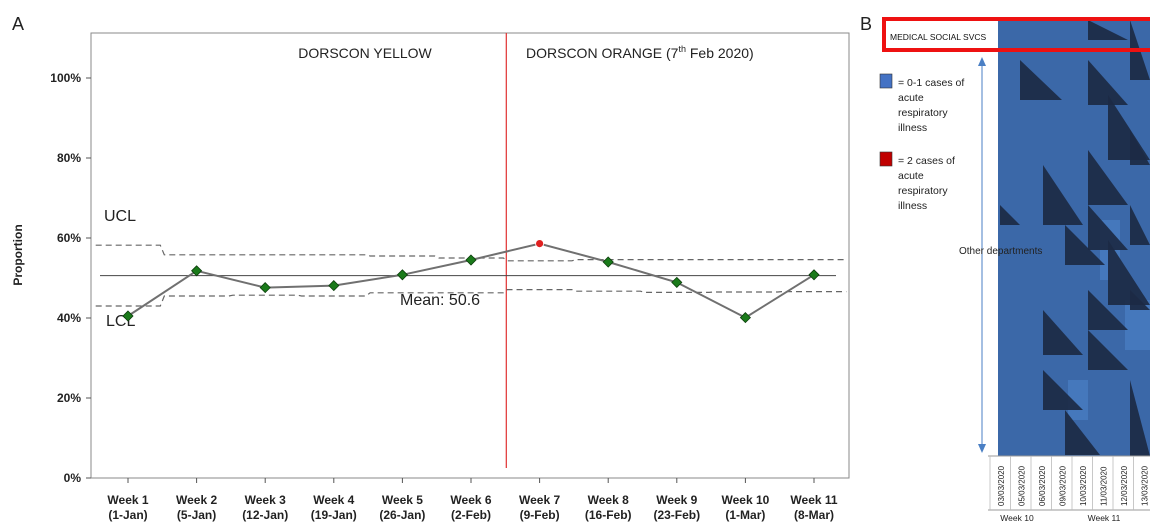 This screenshot has height=522, width=1150. I want to click on x-tick-sublabel: (26-Jan), so click(402, 515).